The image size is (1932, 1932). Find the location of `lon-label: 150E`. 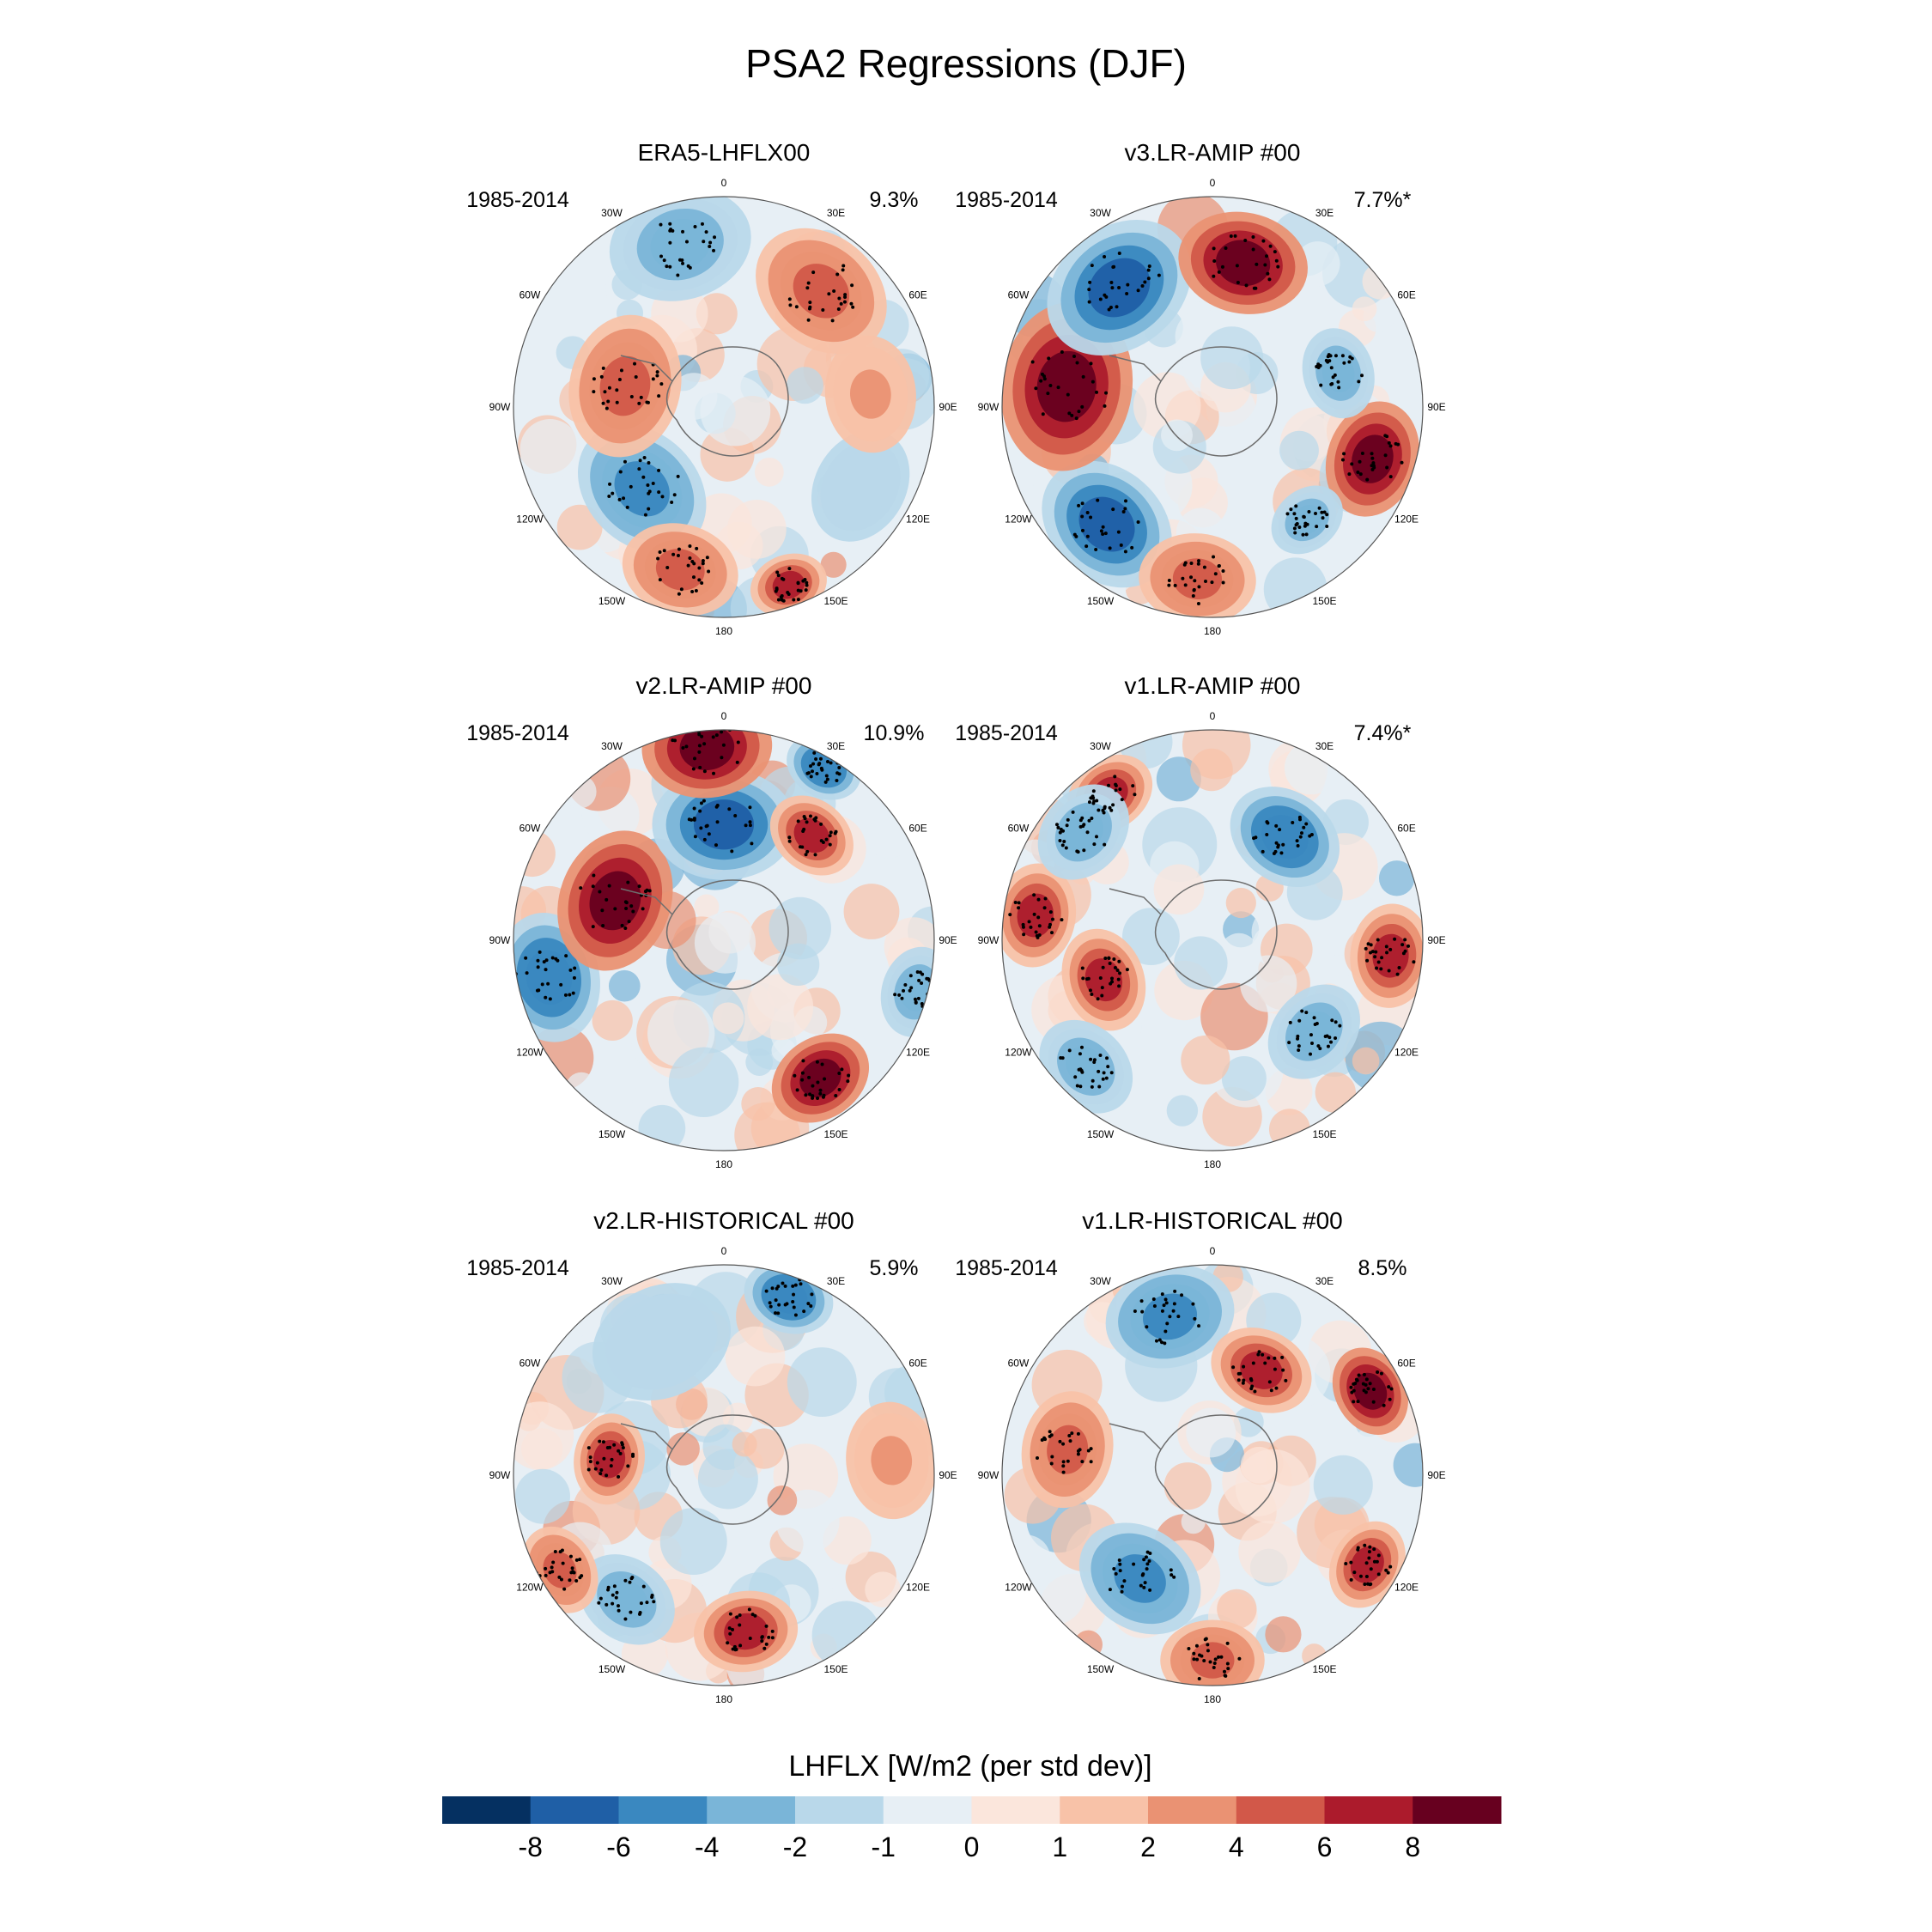

lon-label: 150E is located at coordinates (835, 1669).